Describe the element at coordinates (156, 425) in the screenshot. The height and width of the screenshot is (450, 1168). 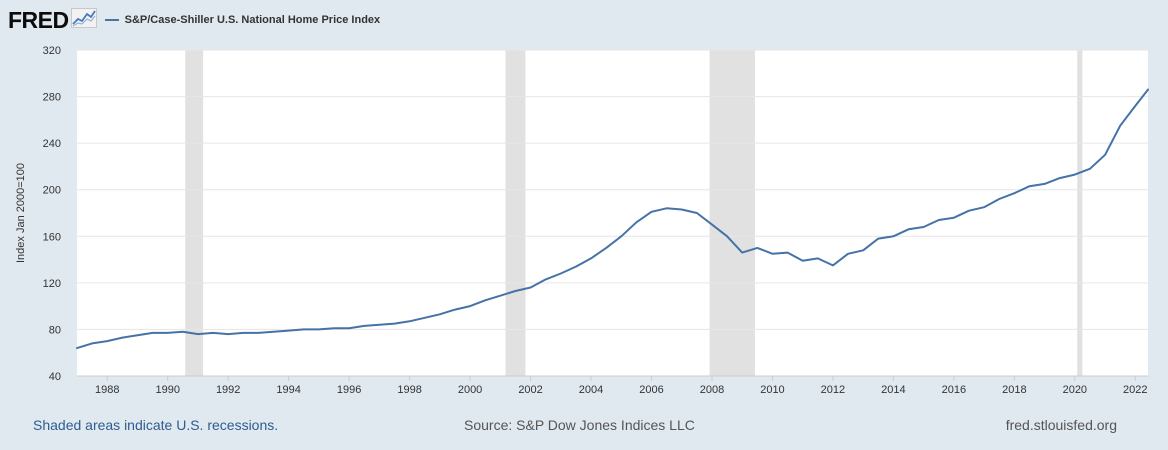
I see `recession-note: Shaded areas indicate U.S. recessions.` at that location.